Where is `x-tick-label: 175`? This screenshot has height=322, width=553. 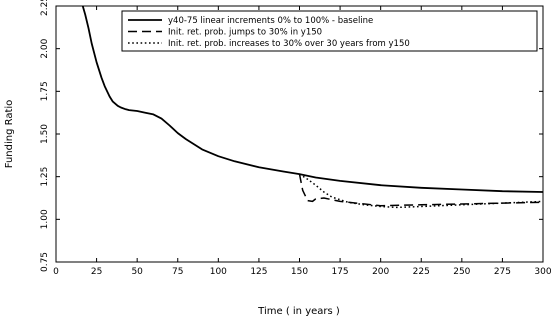 x-tick-label: 175 is located at coordinates (339, 272).